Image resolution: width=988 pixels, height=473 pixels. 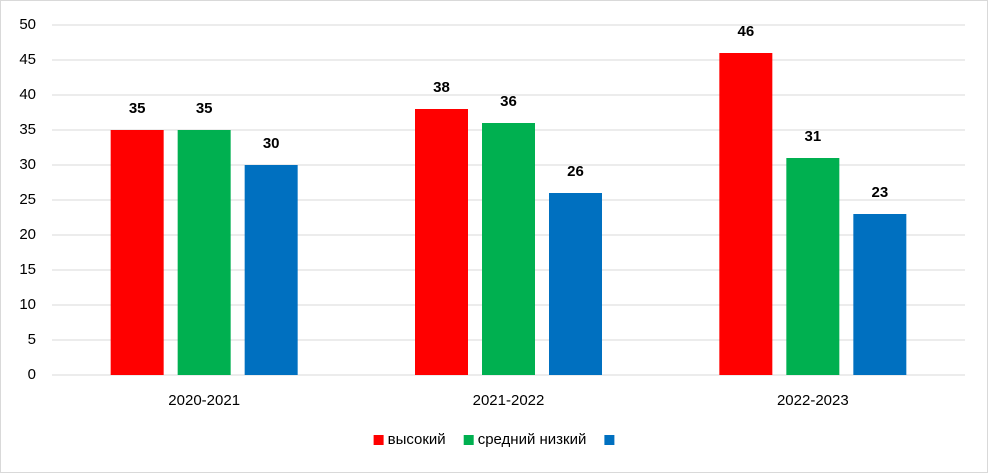 What do you see at coordinates (27, 94) in the screenshot?
I see `y-tick-label: 40` at bounding box center [27, 94].